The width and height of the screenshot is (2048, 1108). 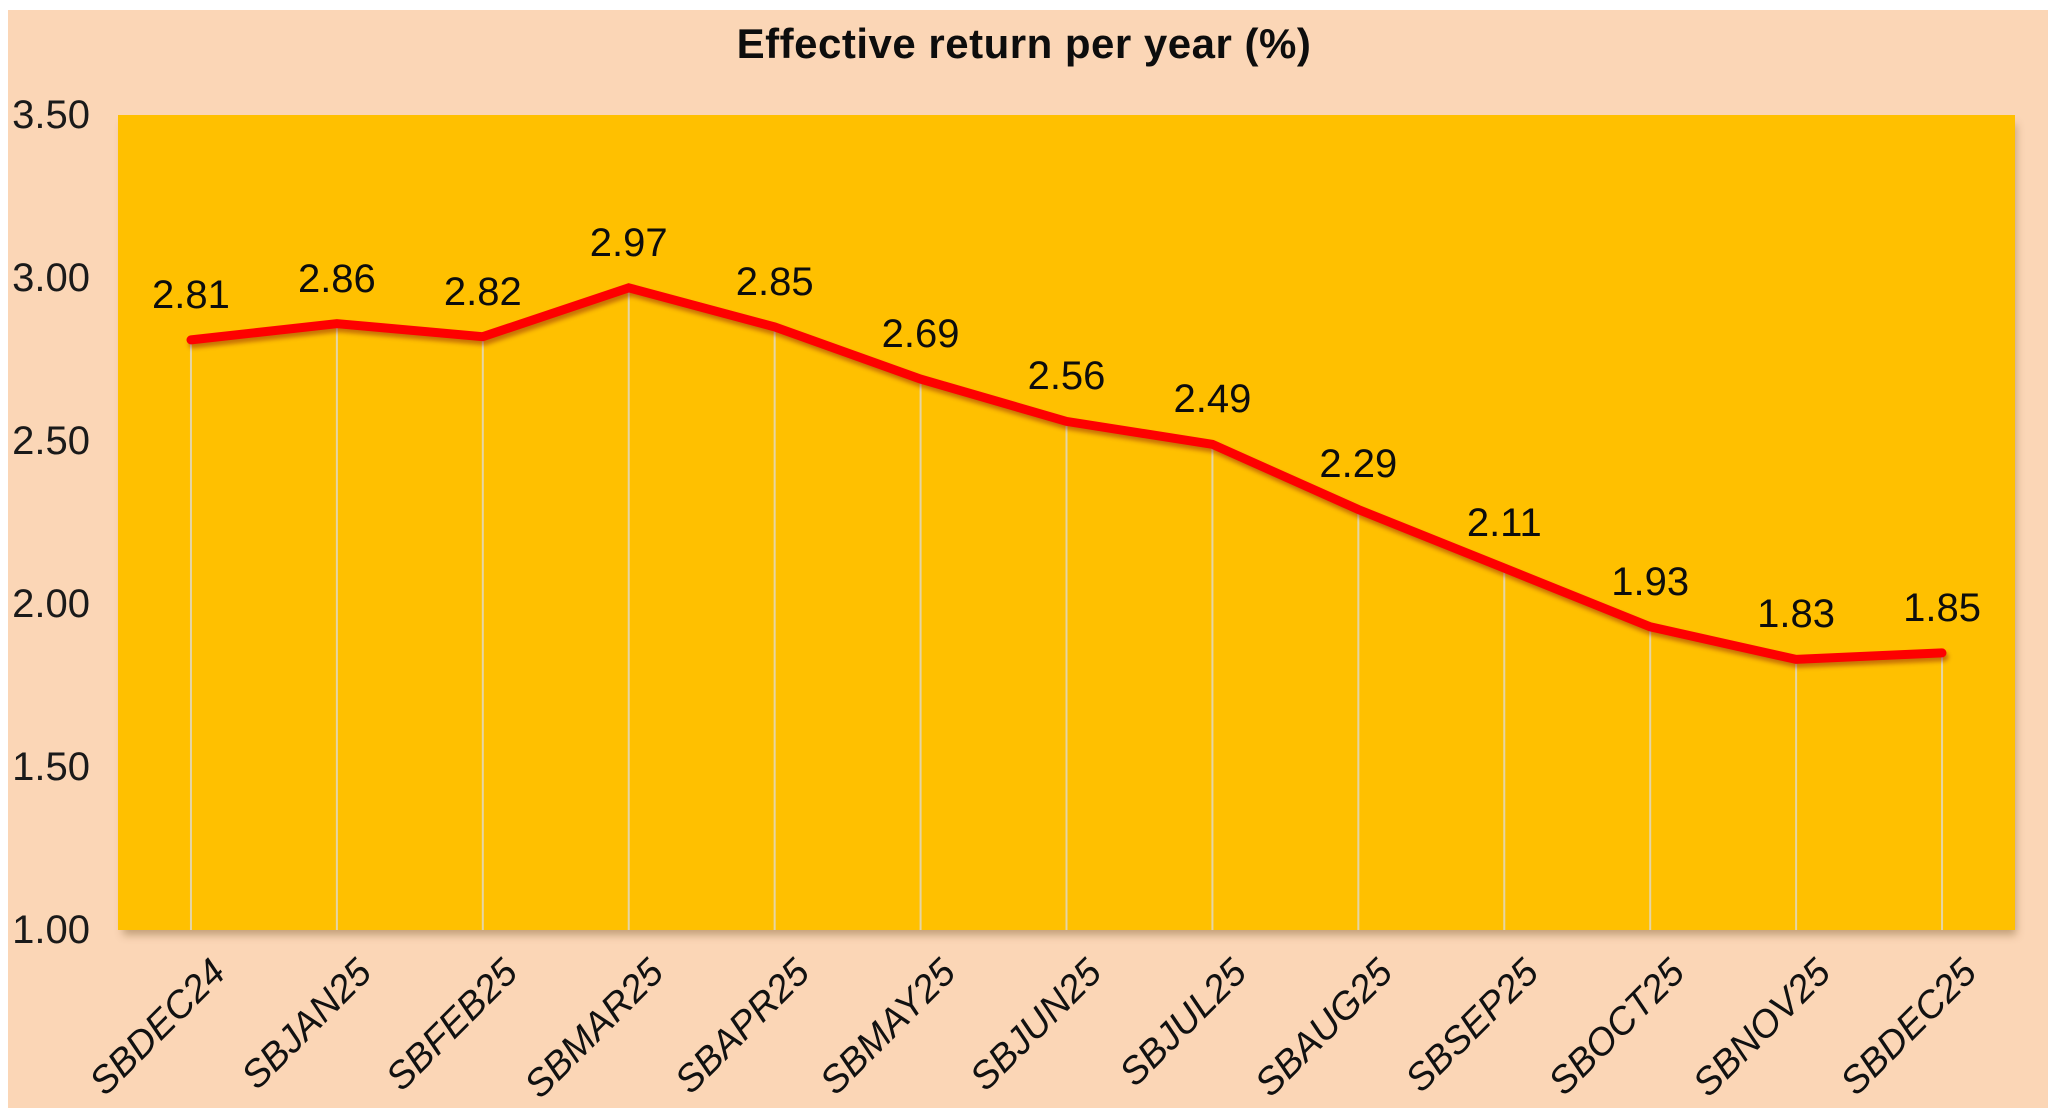 What do you see at coordinates (51, 441) in the screenshot?
I see `y-axis-label: 2.50` at bounding box center [51, 441].